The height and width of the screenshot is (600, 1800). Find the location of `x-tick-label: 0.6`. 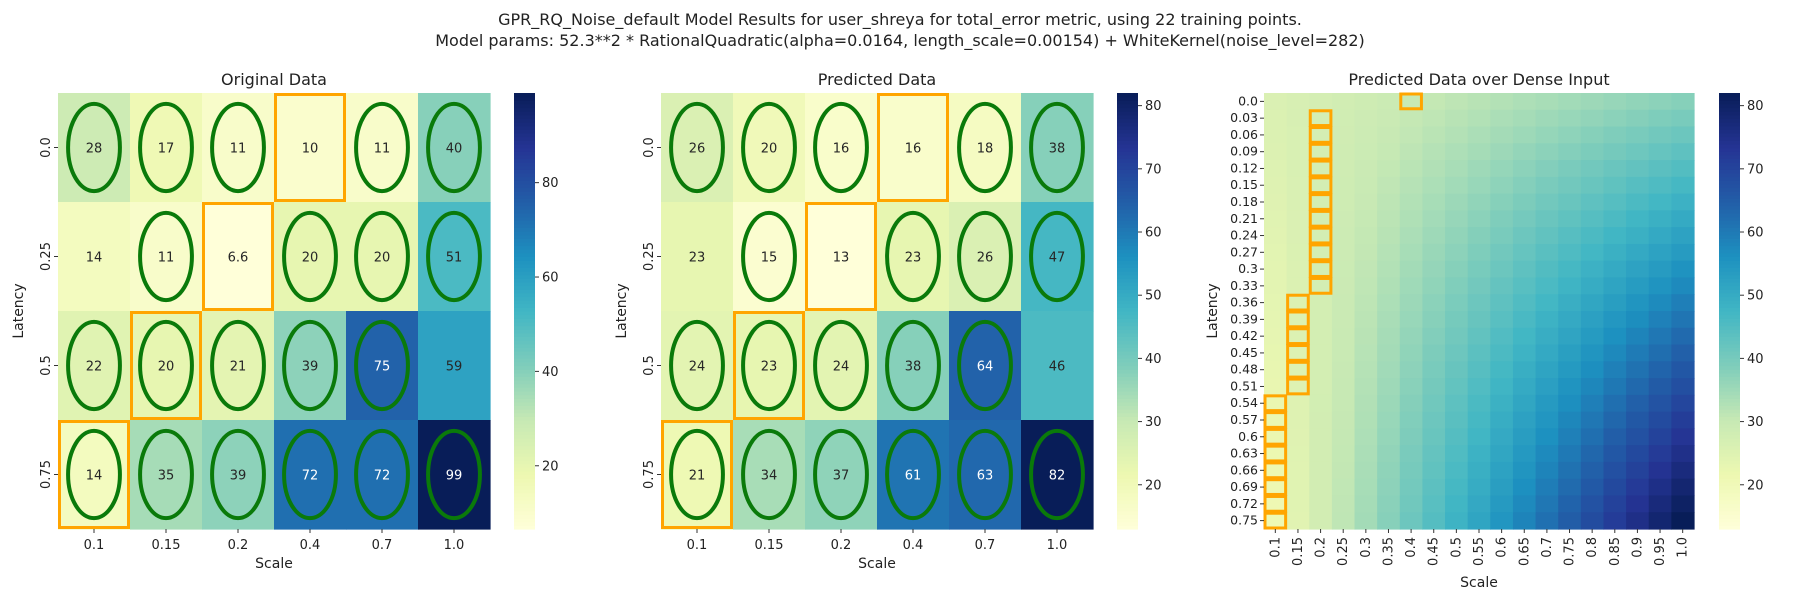

x-tick-label: 0.6 is located at coordinates (1502, 547).